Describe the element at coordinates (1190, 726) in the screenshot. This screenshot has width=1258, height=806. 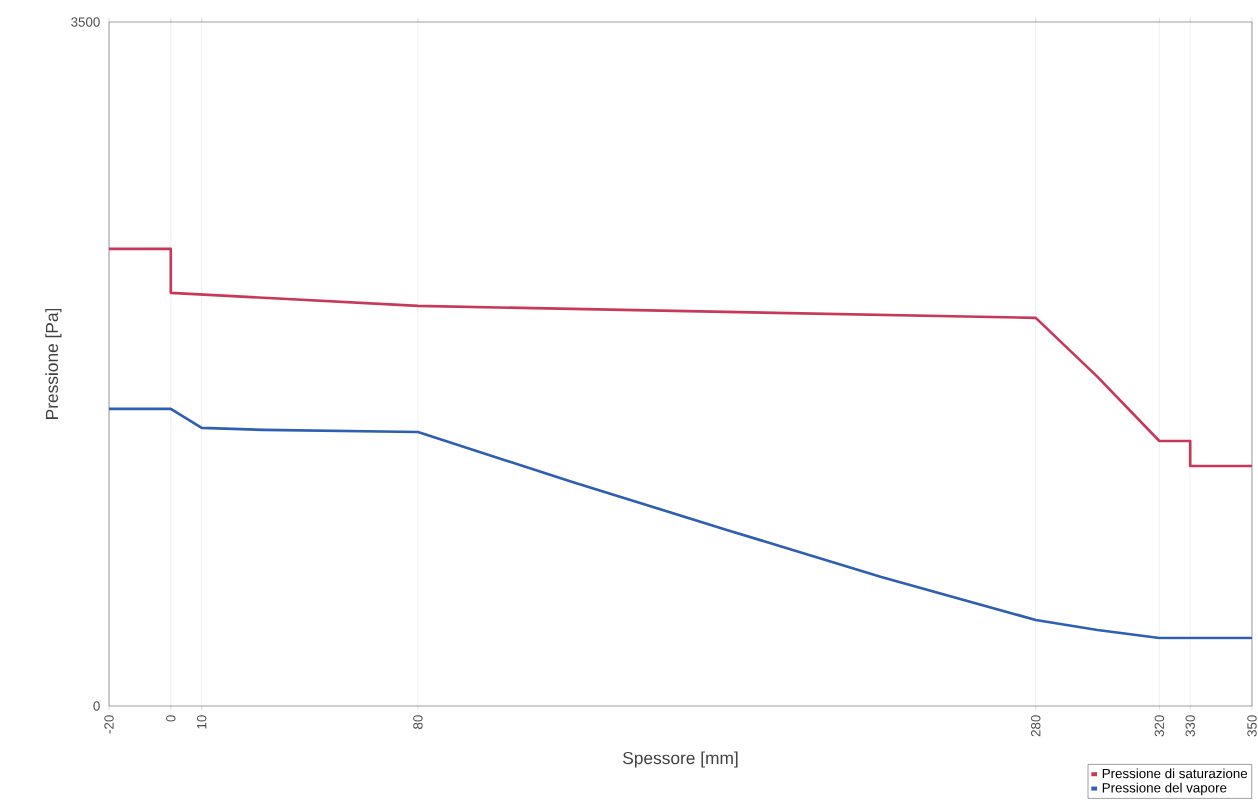
I see `x-tick-label: 330` at that location.